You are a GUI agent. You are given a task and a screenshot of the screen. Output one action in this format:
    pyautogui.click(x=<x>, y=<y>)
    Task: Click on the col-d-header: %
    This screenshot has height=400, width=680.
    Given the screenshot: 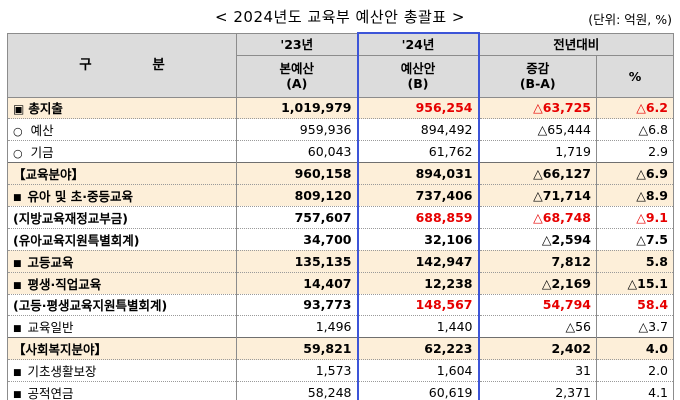 What is the action you would take?
    pyautogui.click(x=635, y=76)
    